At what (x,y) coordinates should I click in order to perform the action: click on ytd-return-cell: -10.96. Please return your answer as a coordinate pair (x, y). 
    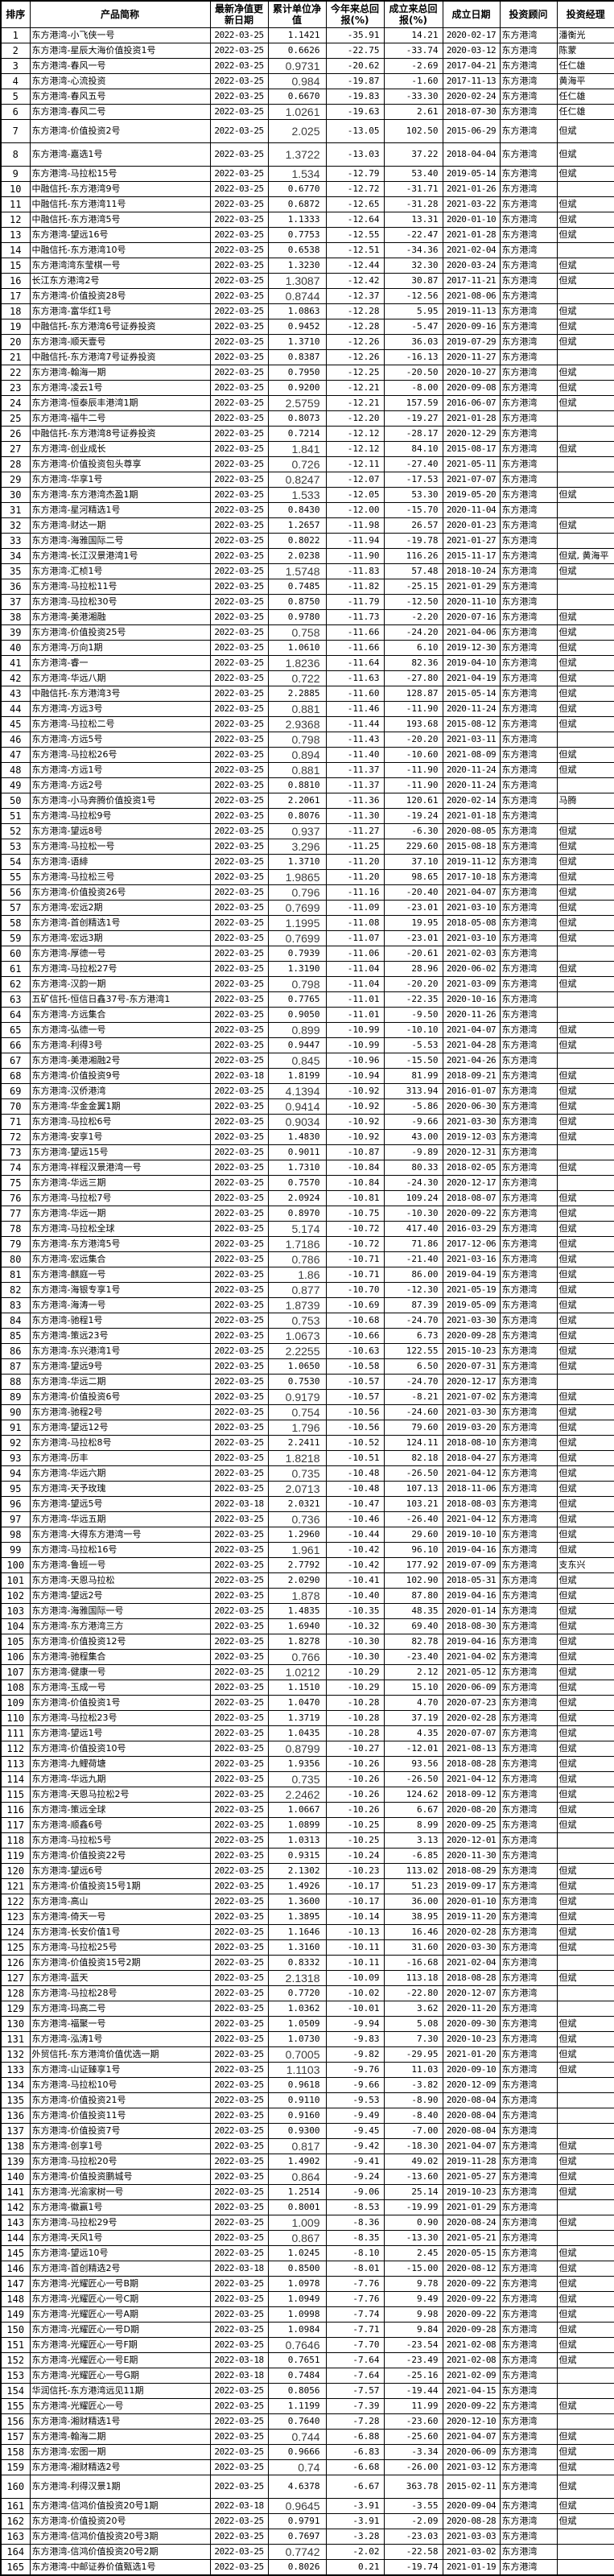
    Looking at the image, I should click on (355, 1060).